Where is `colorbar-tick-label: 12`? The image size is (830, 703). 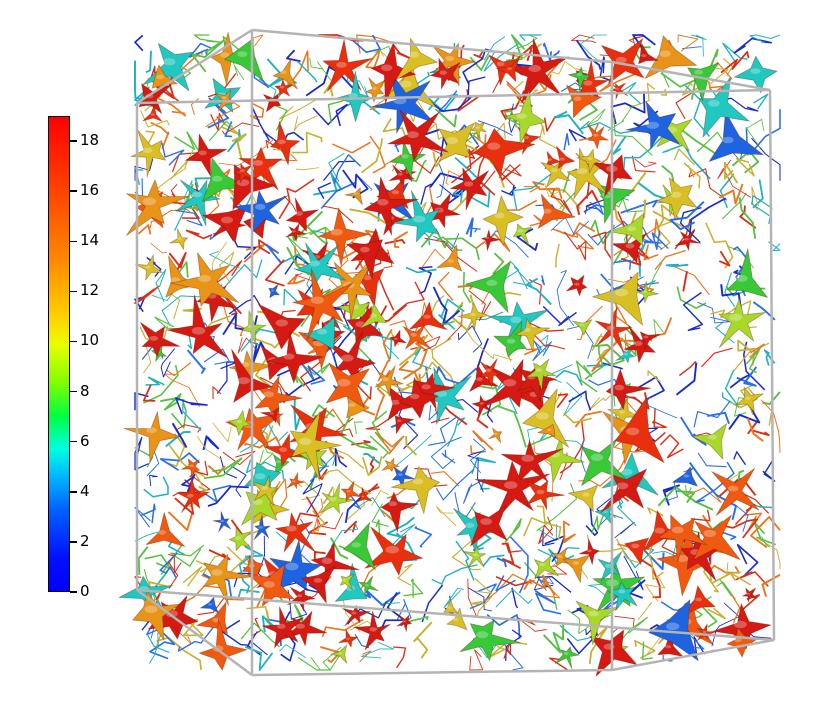 colorbar-tick-label: 12 is located at coordinates (90, 290).